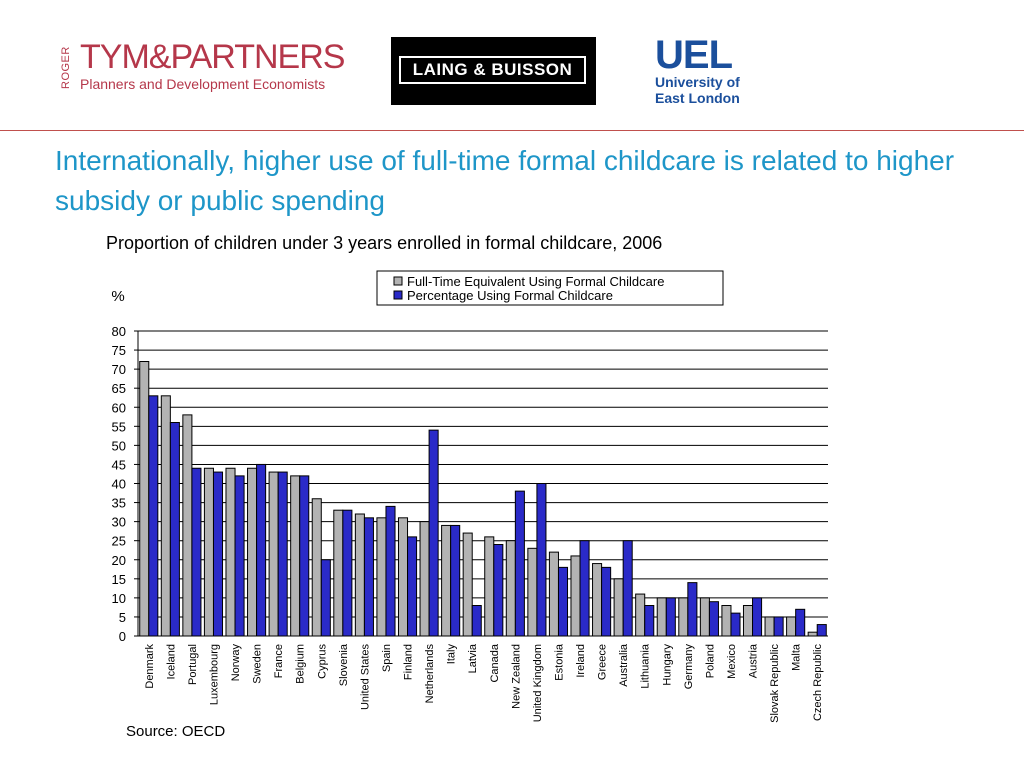 This screenshot has height=768, width=1024. Describe the element at coordinates (203, 84) in the screenshot. I see `logo-sub-text: Planners and Development Economists` at that location.